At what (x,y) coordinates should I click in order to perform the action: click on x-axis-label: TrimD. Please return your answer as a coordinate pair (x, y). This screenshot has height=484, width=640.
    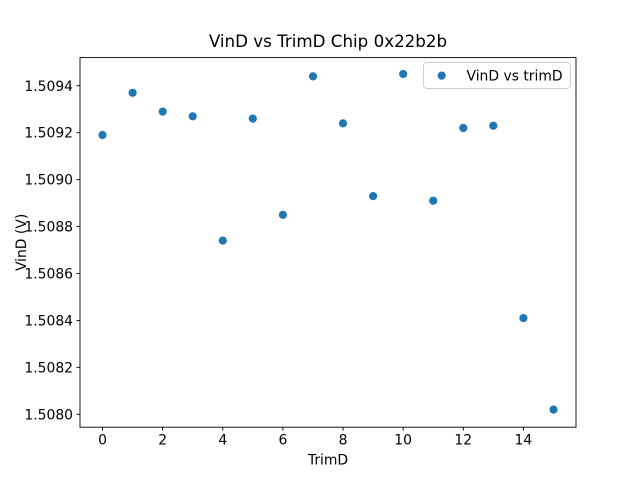
    Looking at the image, I should click on (327, 461).